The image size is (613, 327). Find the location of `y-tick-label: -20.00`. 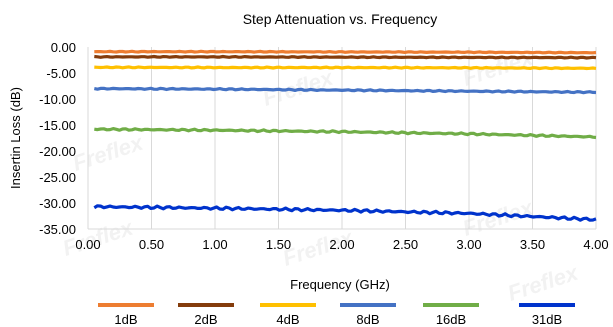

y-tick-label: -20.00 is located at coordinates (57, 151).